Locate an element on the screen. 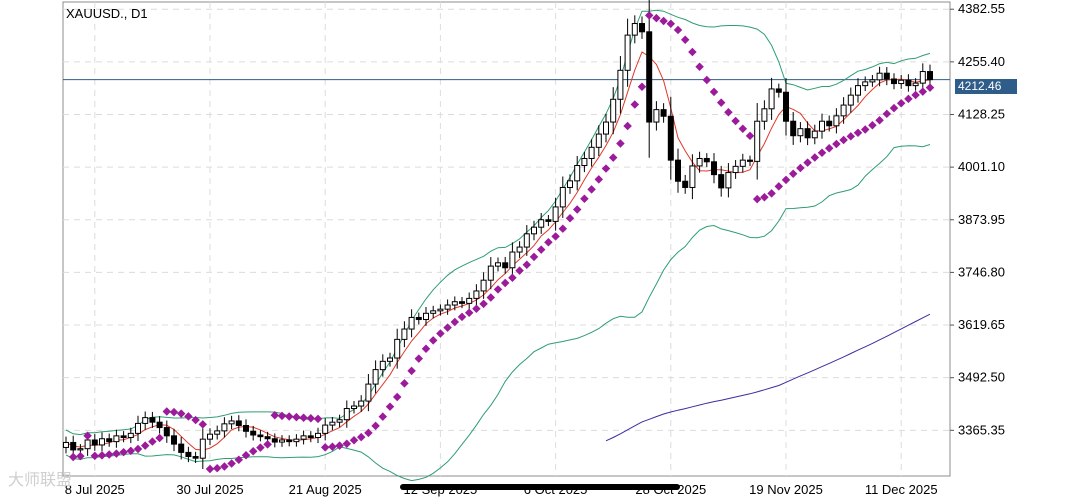 The width and height of the screenshot is (1080, 504). scrollbar is located at coordinates (540, 487).